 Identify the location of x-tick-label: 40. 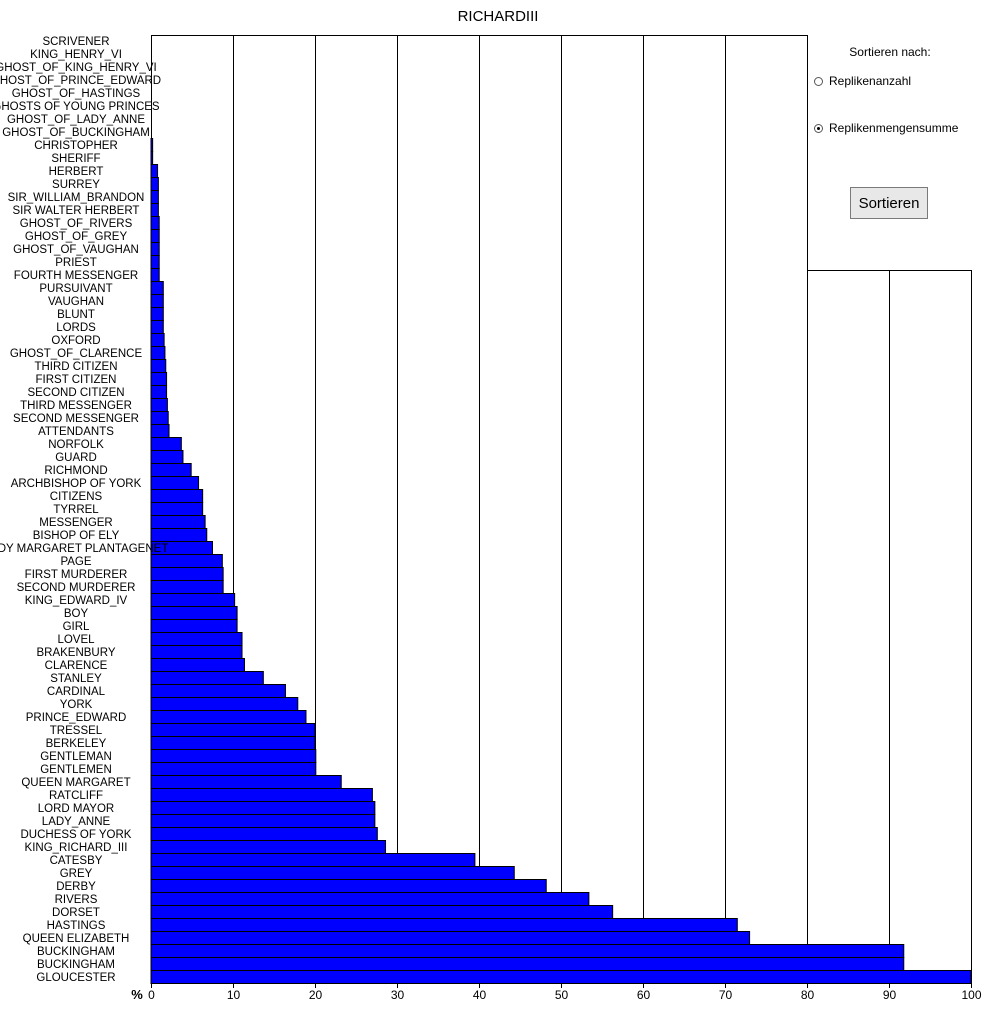
(480, 995).